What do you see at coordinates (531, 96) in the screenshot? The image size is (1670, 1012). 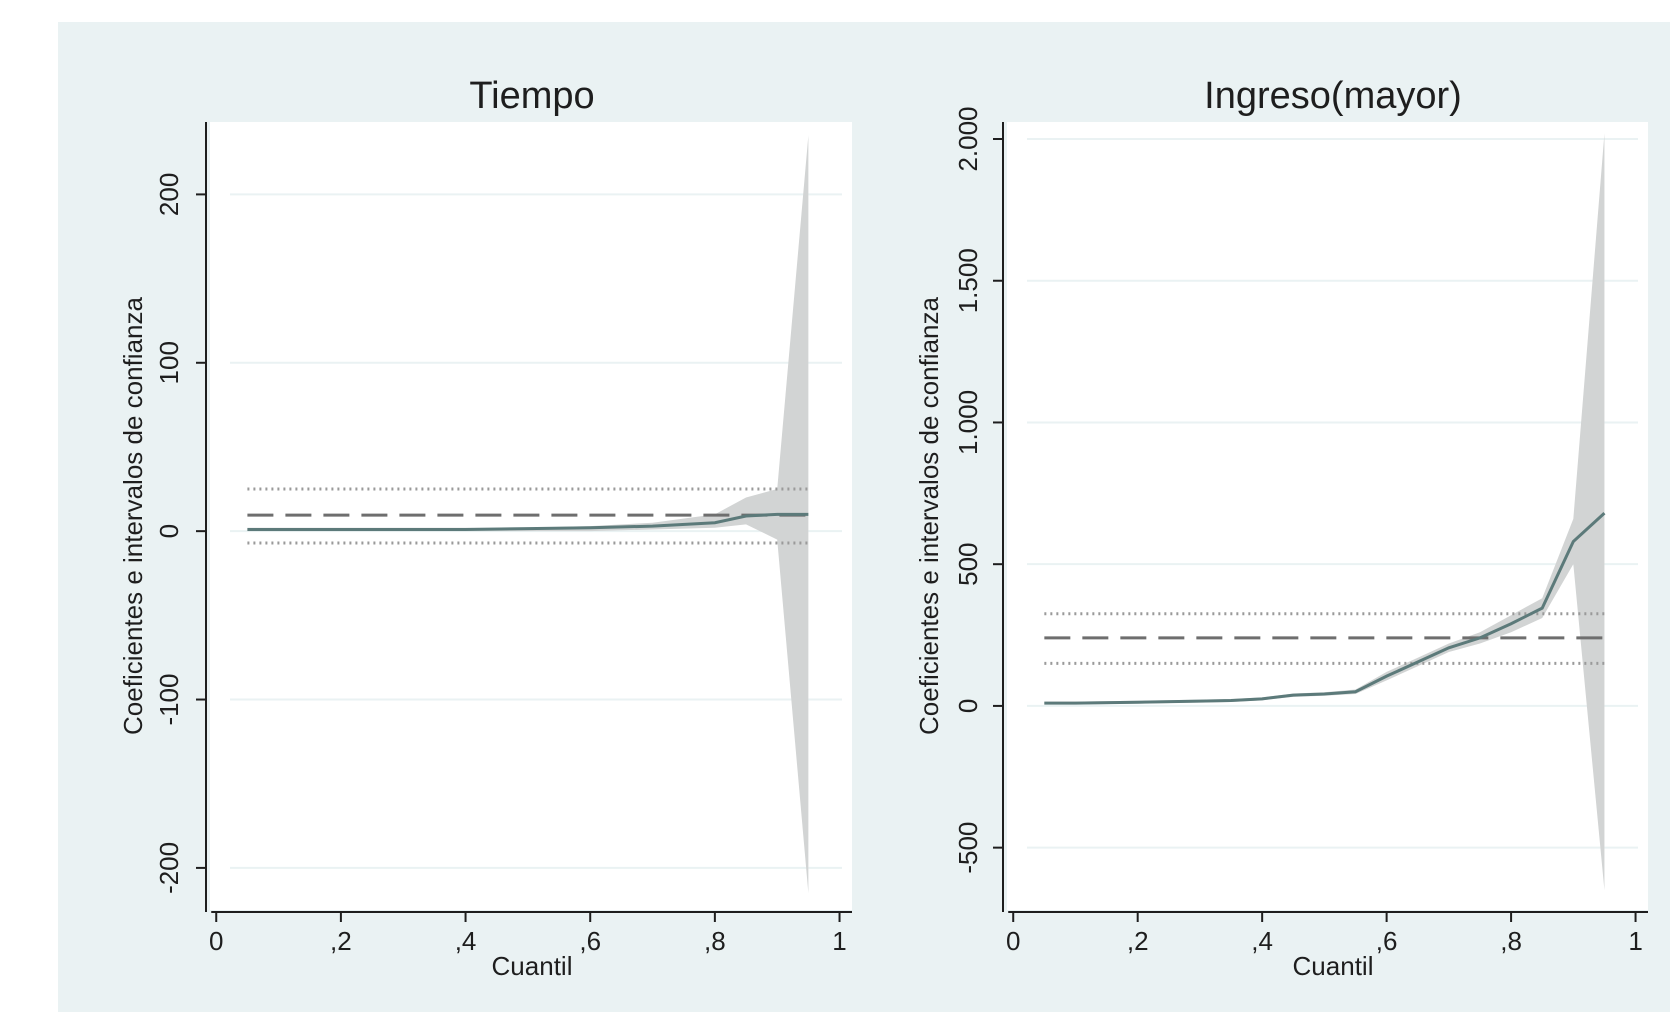 I see `chart-title: Tiempo` at bounding box center [531, 96].